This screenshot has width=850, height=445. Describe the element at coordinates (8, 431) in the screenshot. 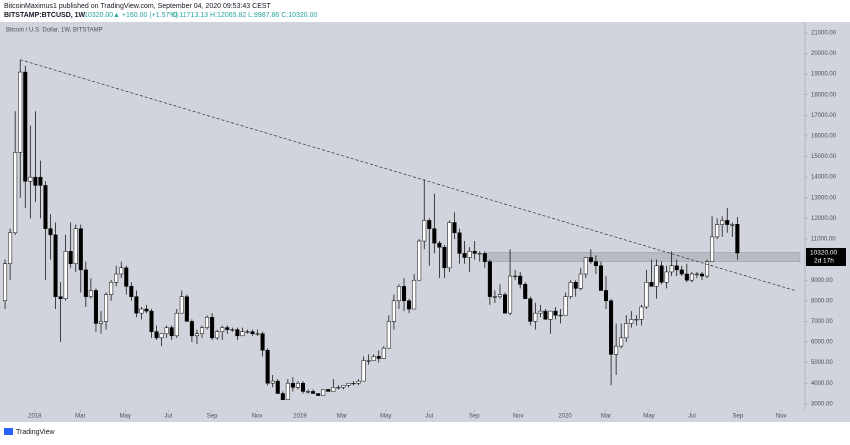

I see `logo` at that location.